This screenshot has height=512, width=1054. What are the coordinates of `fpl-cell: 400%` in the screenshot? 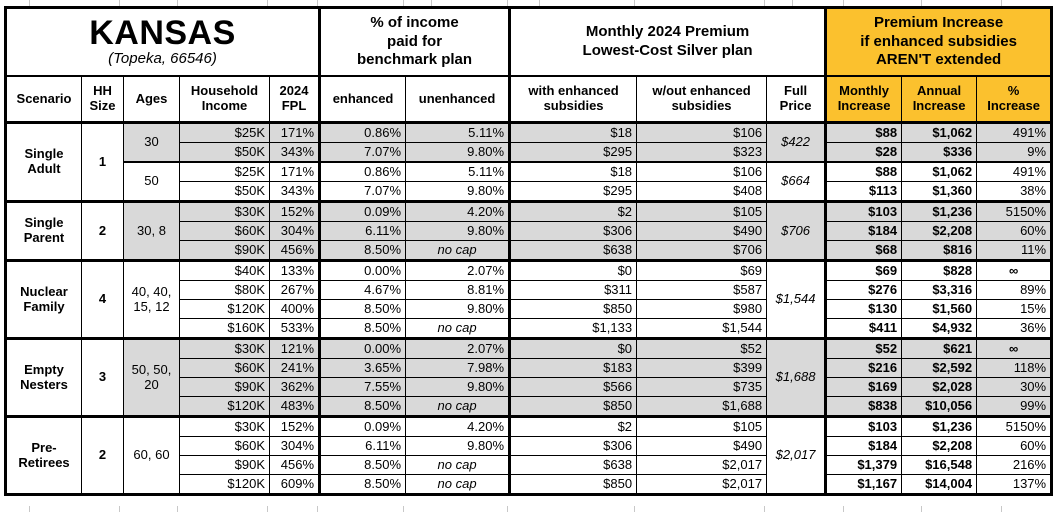 It's located at (294, 309).